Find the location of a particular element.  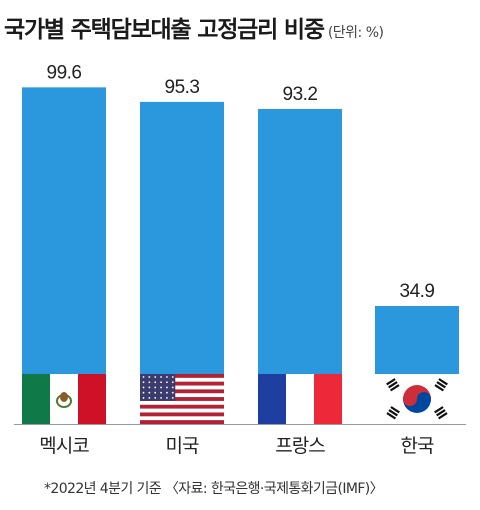

chart-title: 국가별 주택담보대출 고정금리 비중 (단위: %) is located at coordinates (194, 27).